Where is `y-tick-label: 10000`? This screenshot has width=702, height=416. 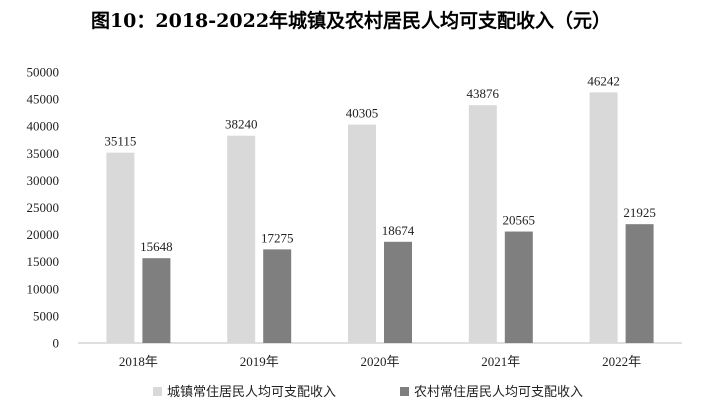 y-tick-label: 10000 is located at coordinates (43, 288).